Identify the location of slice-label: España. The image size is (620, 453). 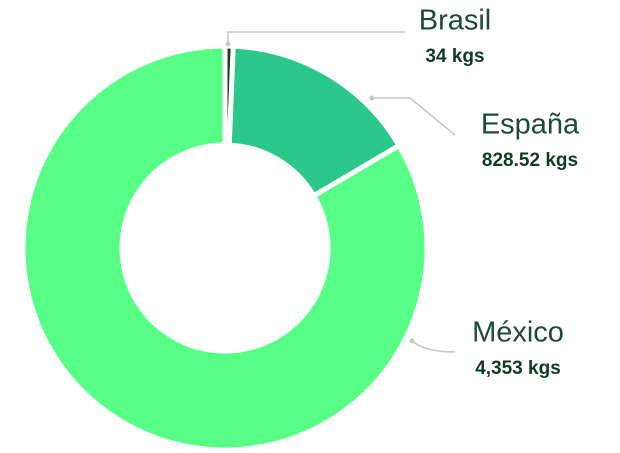
(530, 125).